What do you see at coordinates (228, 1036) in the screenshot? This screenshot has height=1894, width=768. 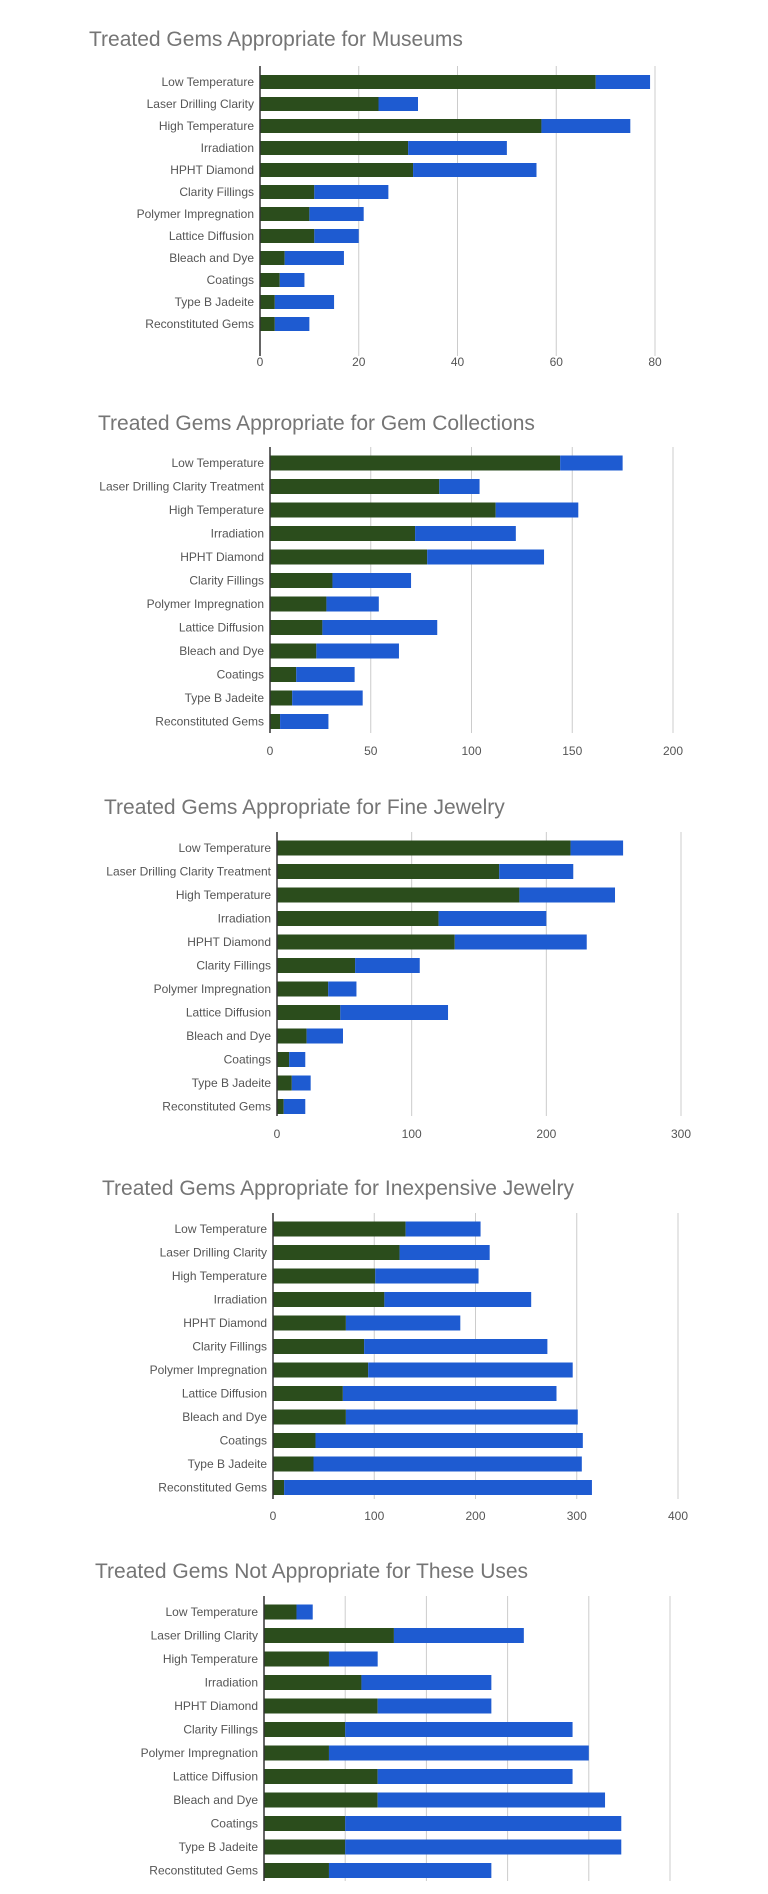 I see `category-label: Bleach and Dye` at bounding box center [228, 1036].